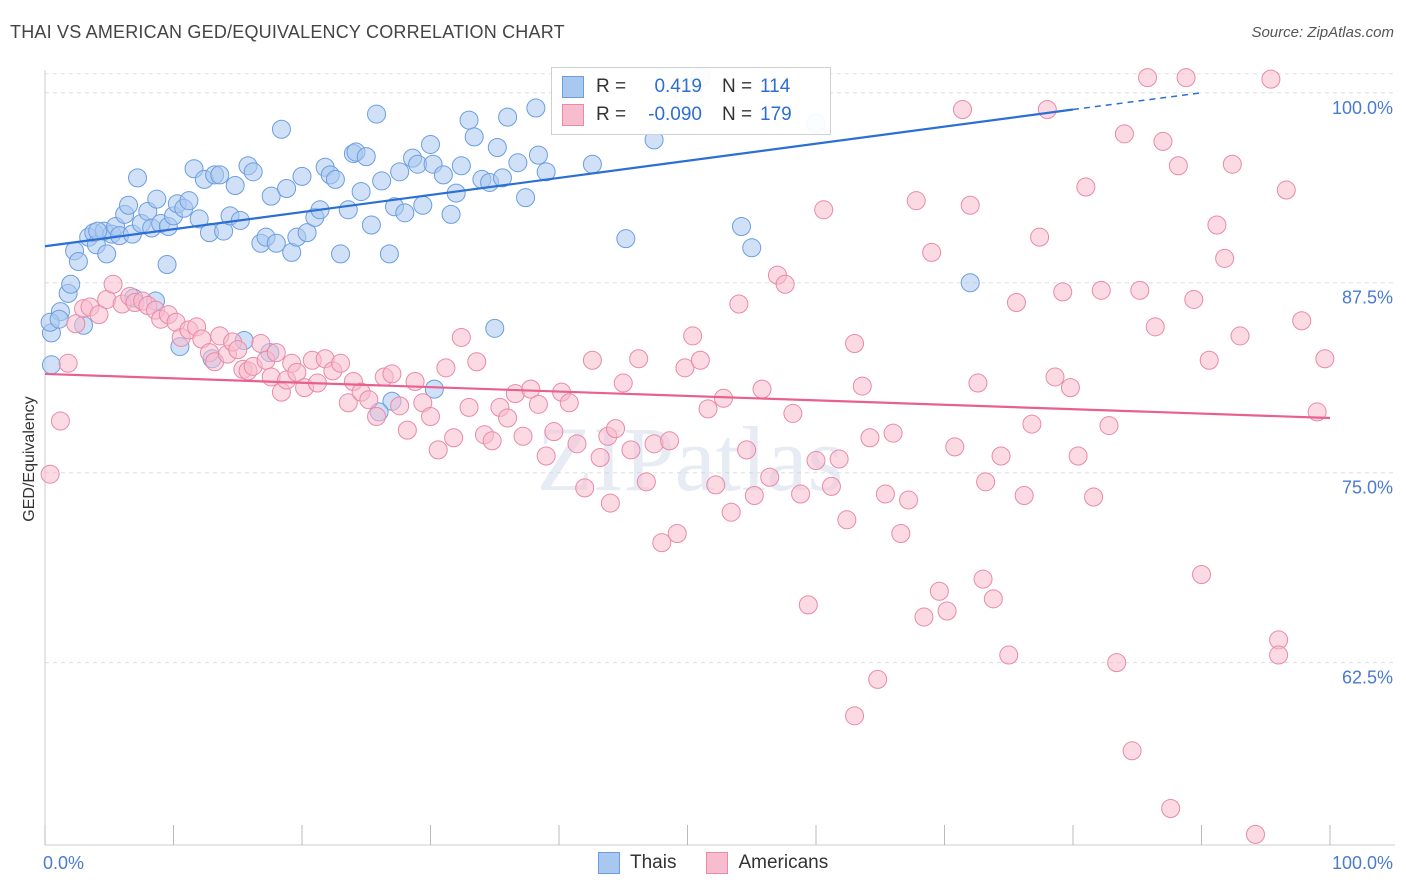  What do you see at coordinates (717, 863) in the screenshot?
I see `bottom-legend-swatch-americans` at bounding box center [717, 863].